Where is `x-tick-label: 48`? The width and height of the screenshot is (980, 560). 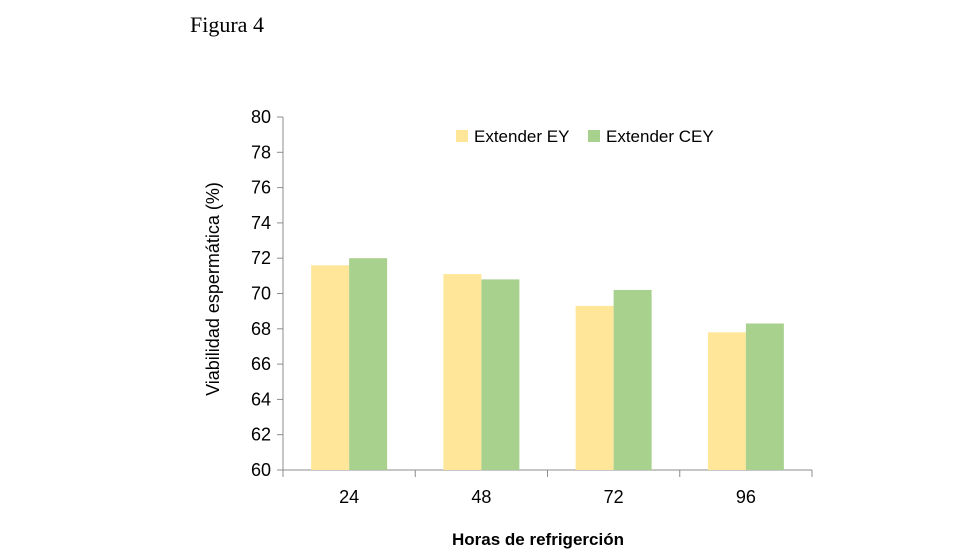
x-tick-label: 48 is located at coordinates (481, 497).